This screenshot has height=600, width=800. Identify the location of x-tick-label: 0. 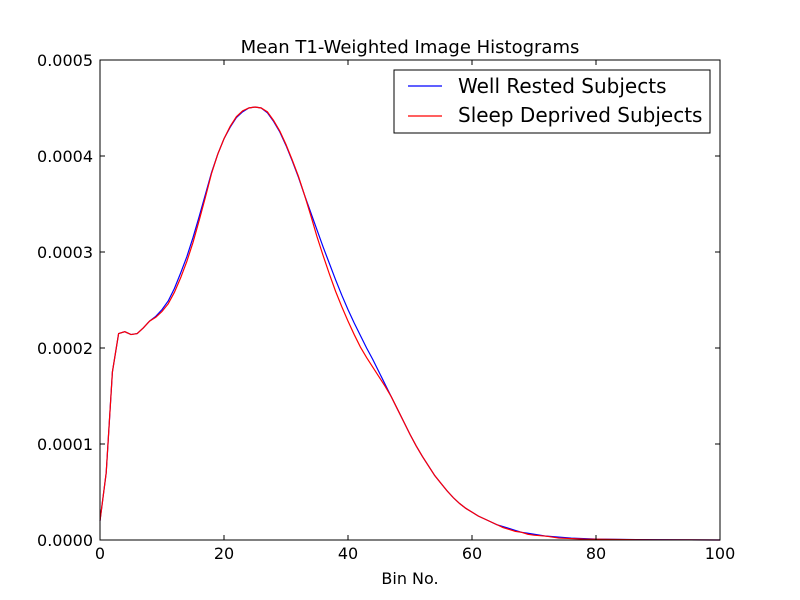
(100, 553).